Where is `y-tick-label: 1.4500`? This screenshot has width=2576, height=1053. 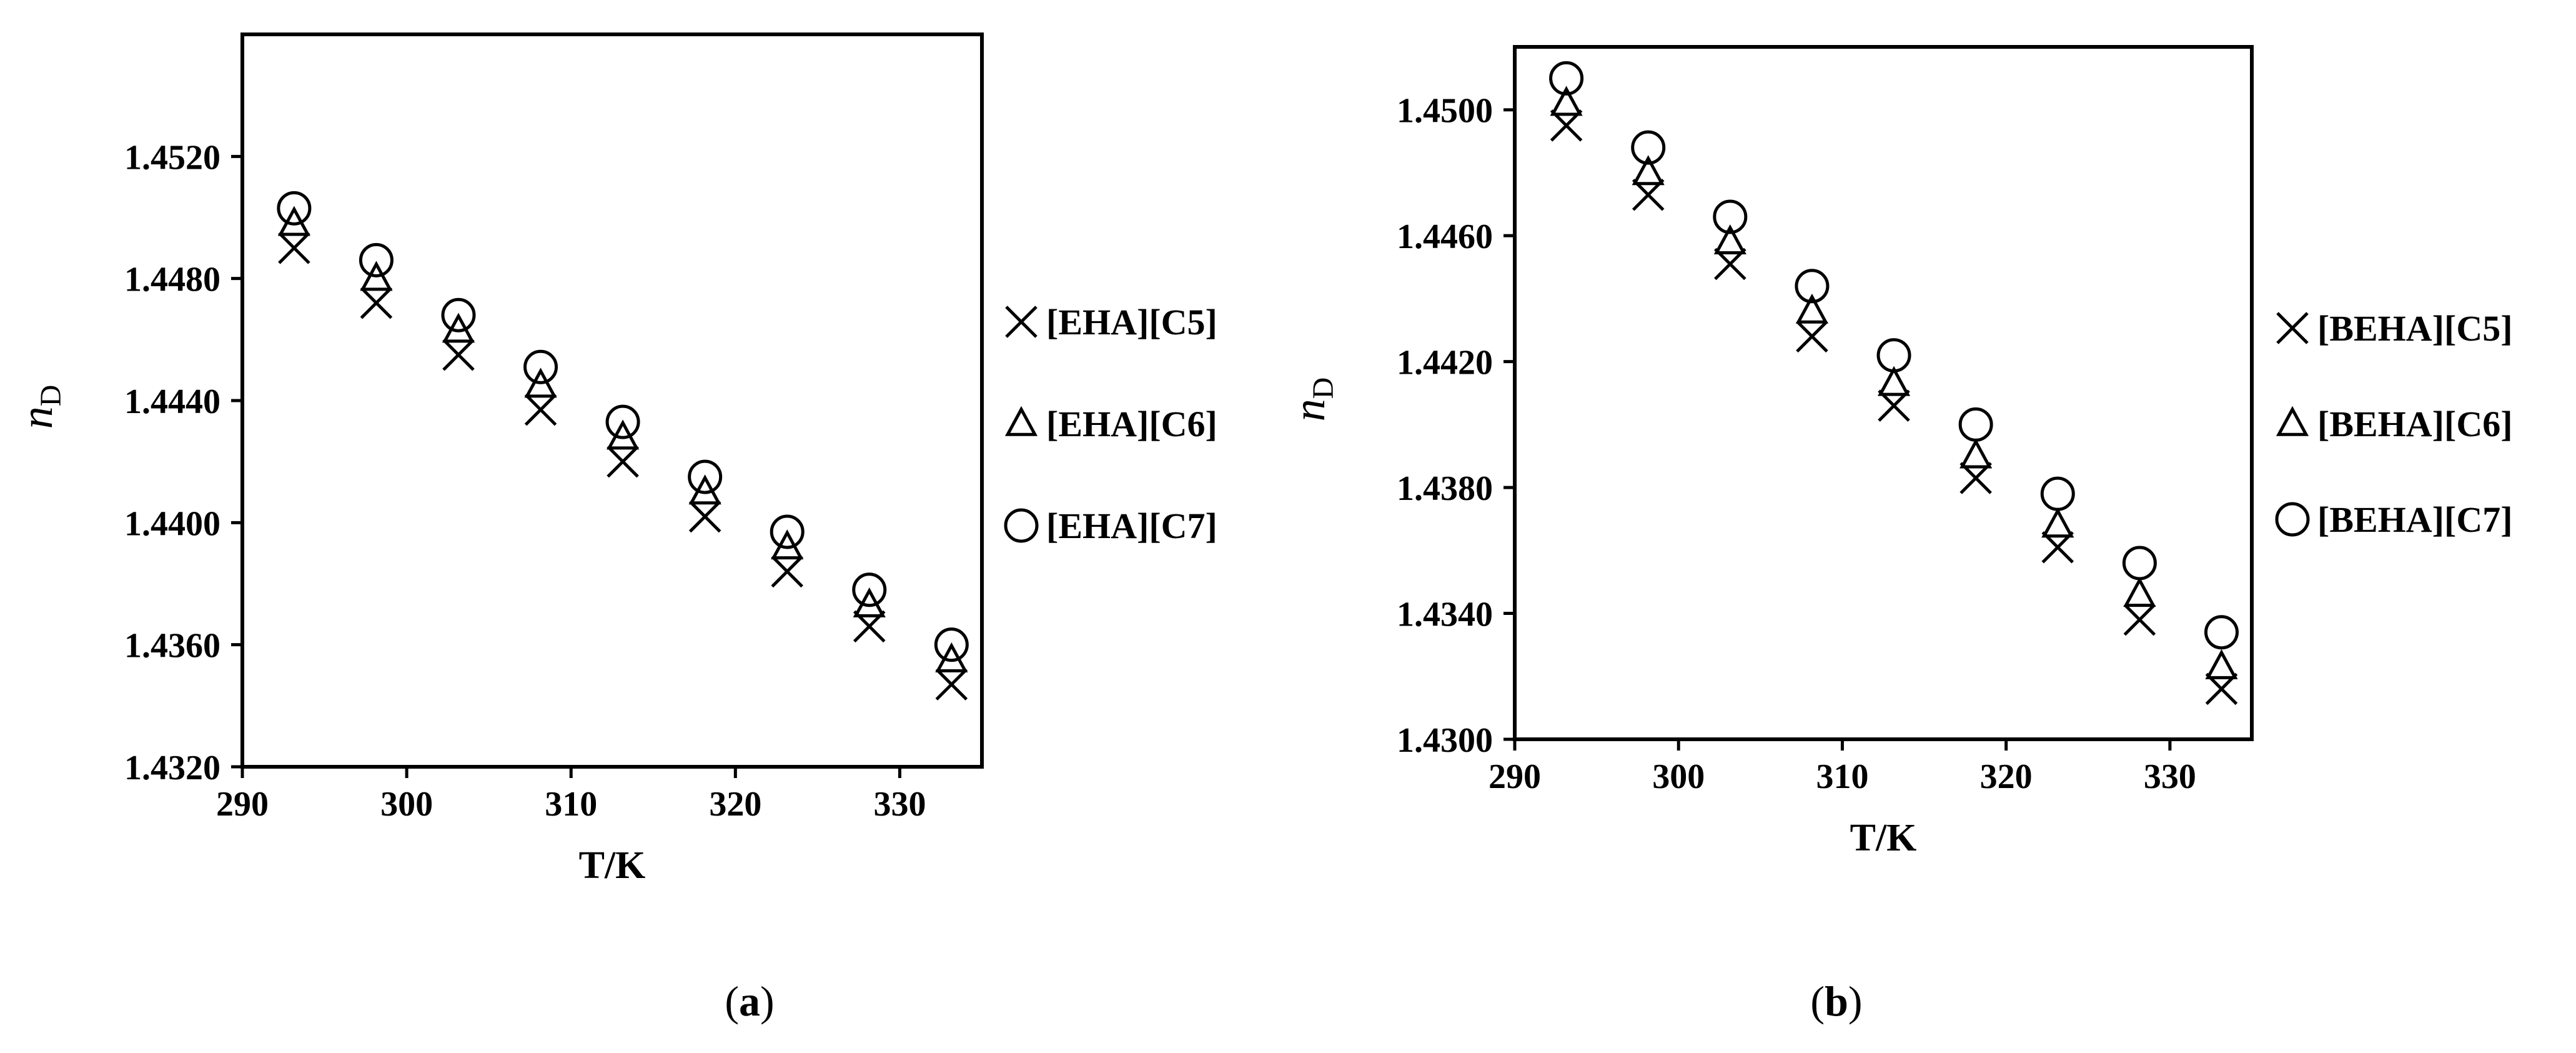
y-tick-label: 1.4500 is located at coordinates (1445, 111).